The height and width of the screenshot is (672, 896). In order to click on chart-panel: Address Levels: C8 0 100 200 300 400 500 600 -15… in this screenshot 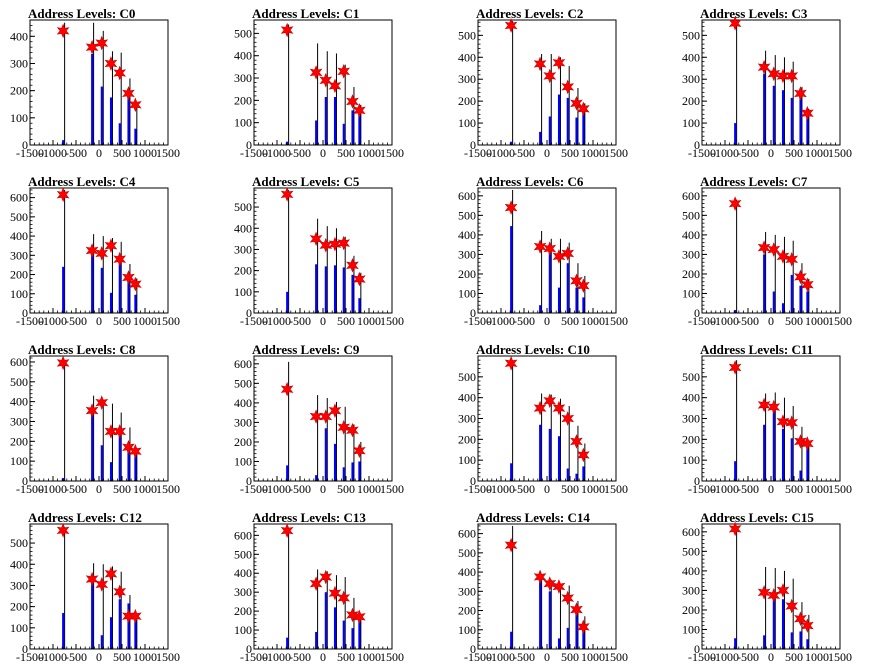, I will do `click(112, 420)`.